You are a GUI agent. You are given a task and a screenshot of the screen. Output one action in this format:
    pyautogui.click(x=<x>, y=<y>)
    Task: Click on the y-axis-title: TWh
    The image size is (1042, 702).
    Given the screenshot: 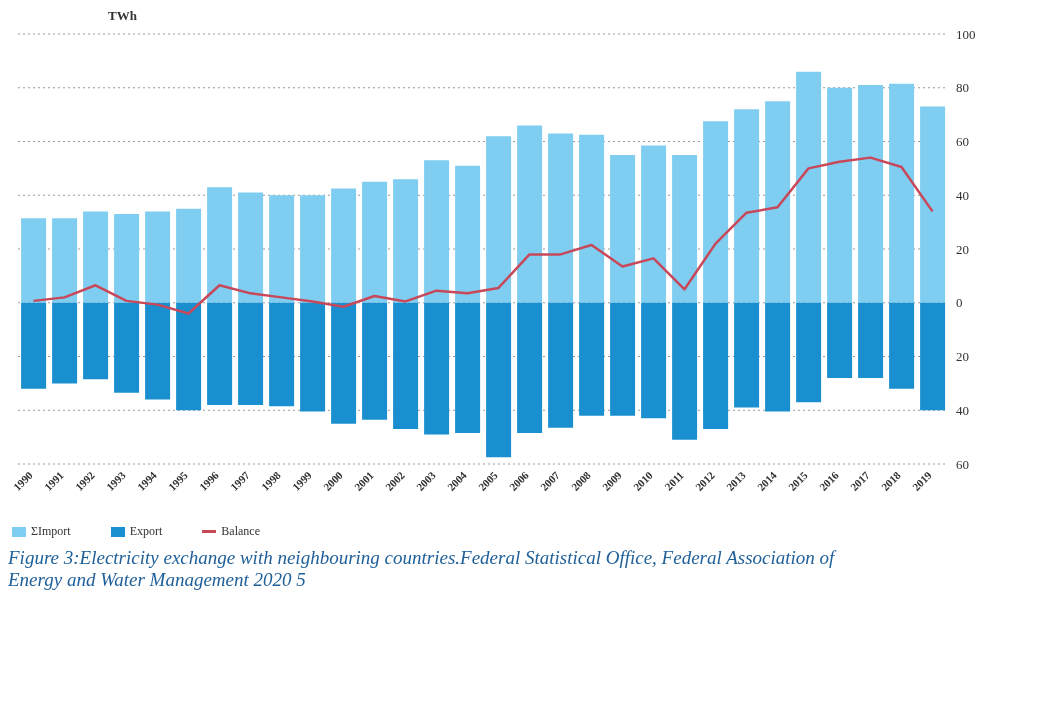 What is the action you would take?
    pyautogui.click(x=122, y=16)
    